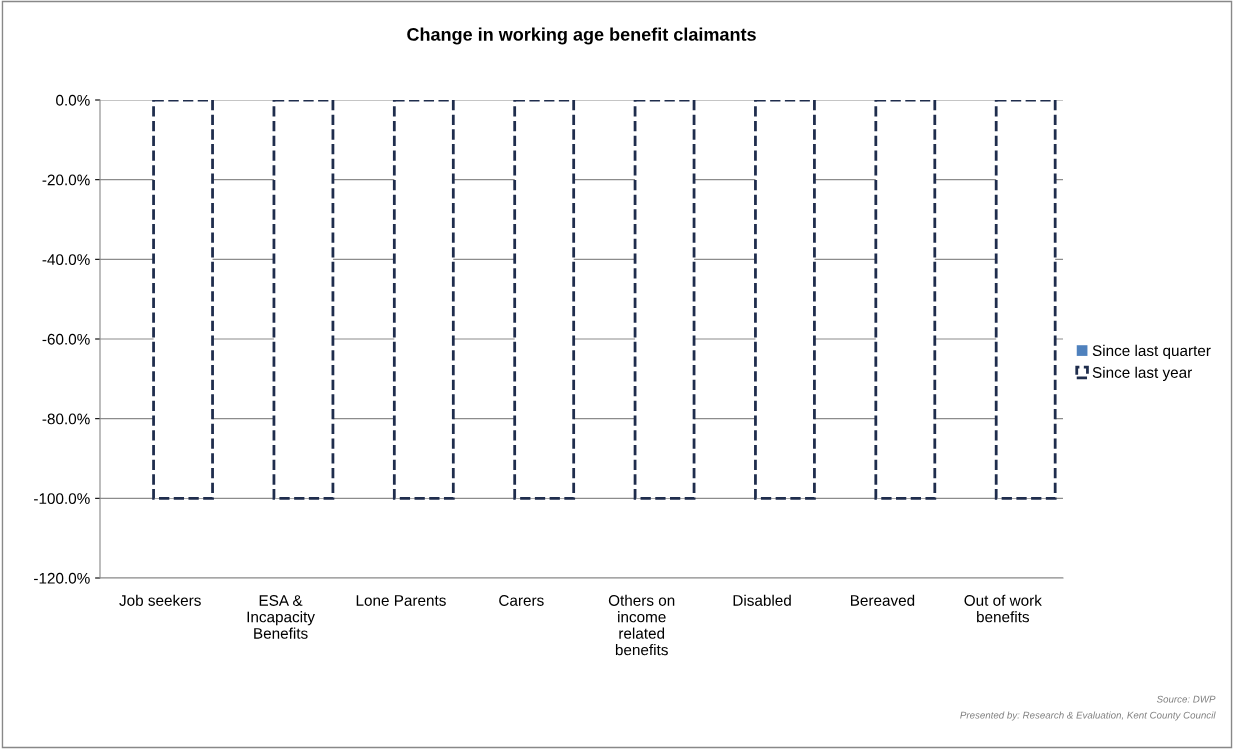  Describe the element at coordinates (160, 600) in the screenshot. I see `x-tick-label: Job seekers` at that location.